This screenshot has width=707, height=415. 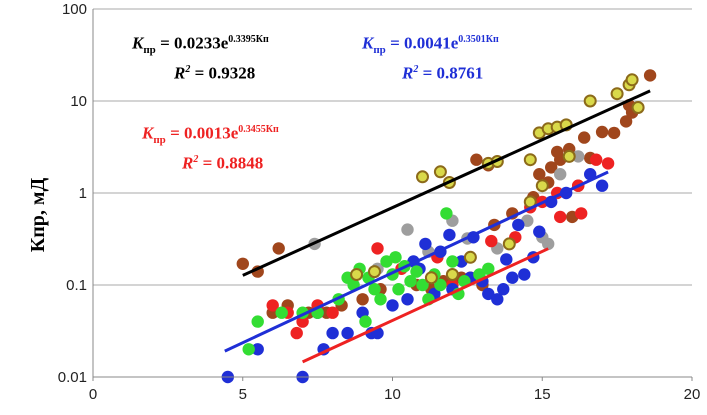 I want to click on y-axis-label: Кпр, мД, so click(x=38, y=214).